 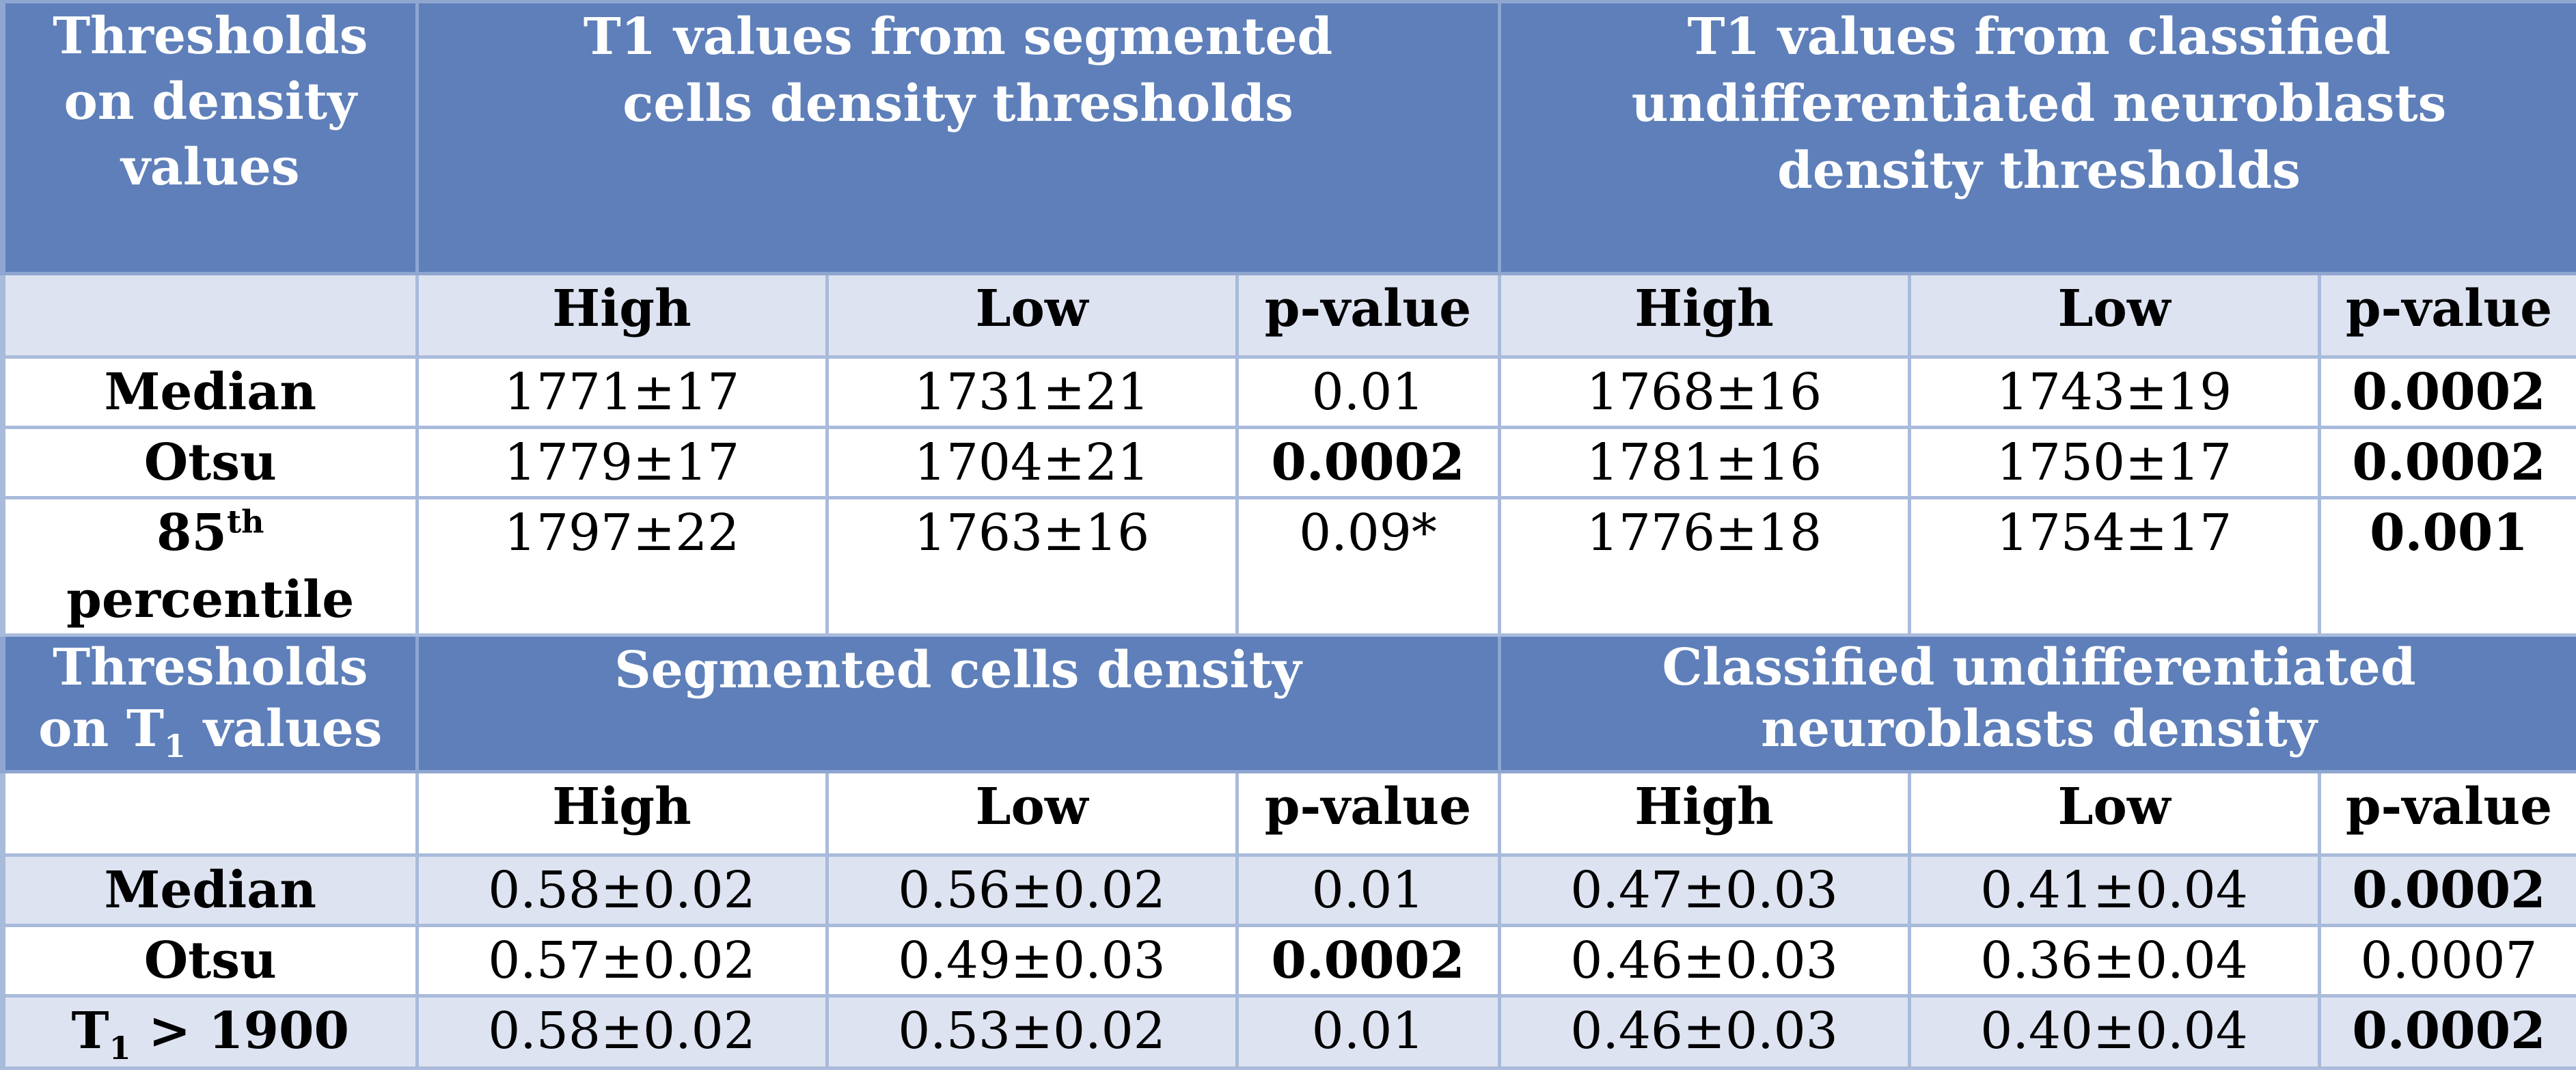 What do you see at coordinates (1032, 315) in the screenshot?
I see `density-col-low-1: Low` at bounding box center [1032, 315].